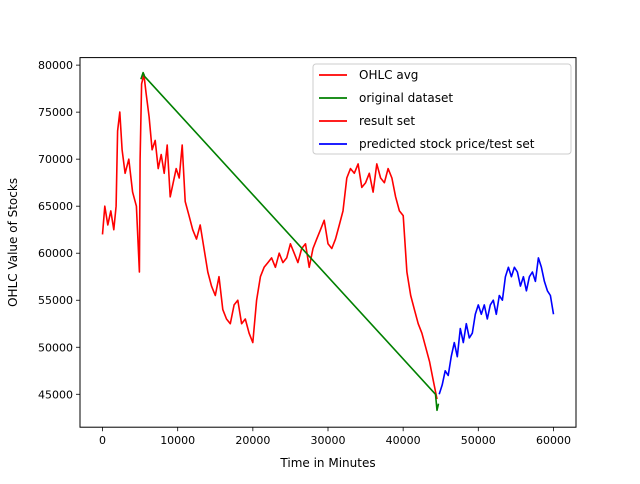  Describe the element at coordinates (55, 112) in the screenshot. I see `y-tick-label: 75000` at that location.